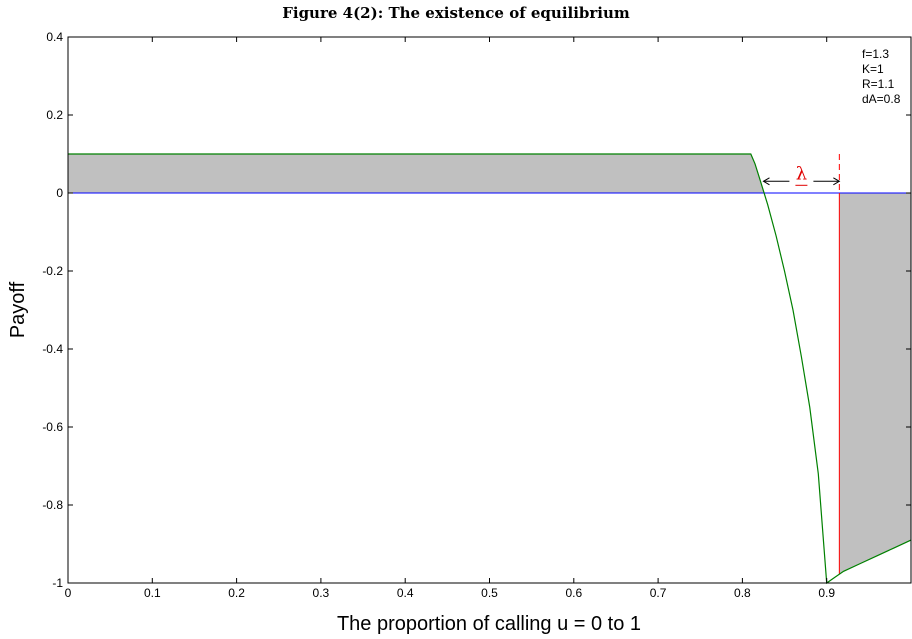  What do you see at coordinates (405, 593) in the screenshot?
I see `x-tick-label: 0.4` at bounding box center [405, 593].